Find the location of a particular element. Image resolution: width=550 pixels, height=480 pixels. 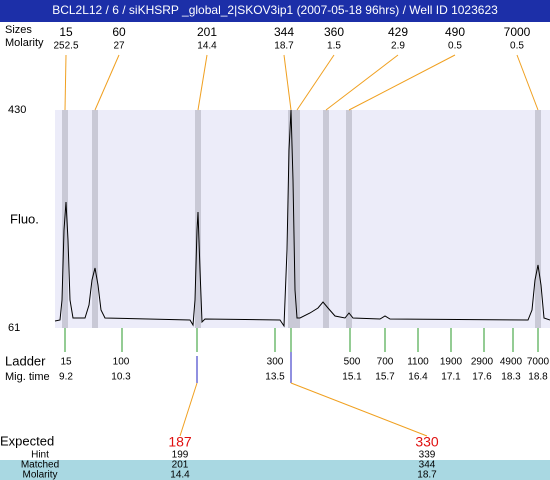

peak-size: 15 is located at coordinates (66, 32).